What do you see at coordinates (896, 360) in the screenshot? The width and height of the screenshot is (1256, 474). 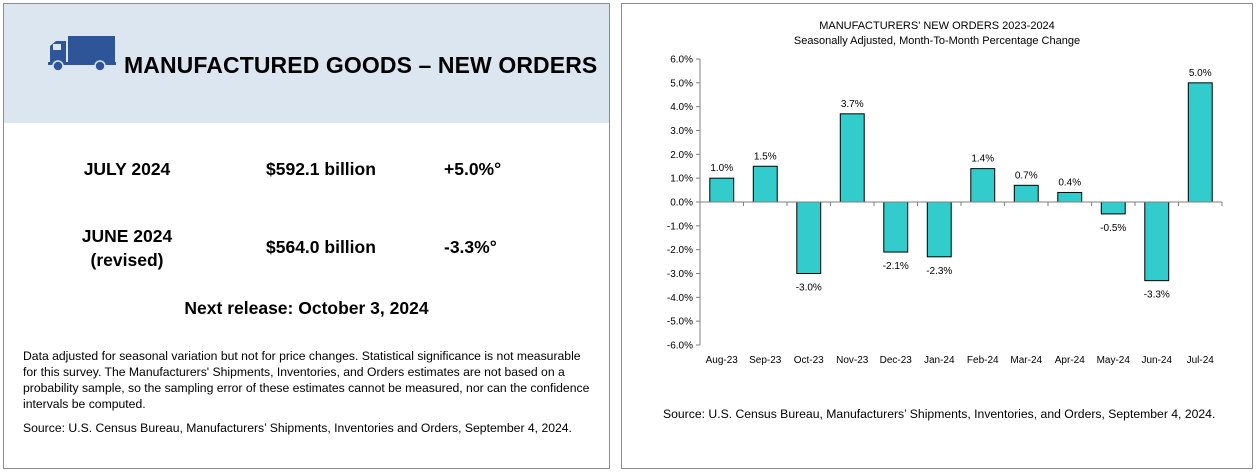 I see `x-tick-label: Dec-23` at bounding box center [896, 360].